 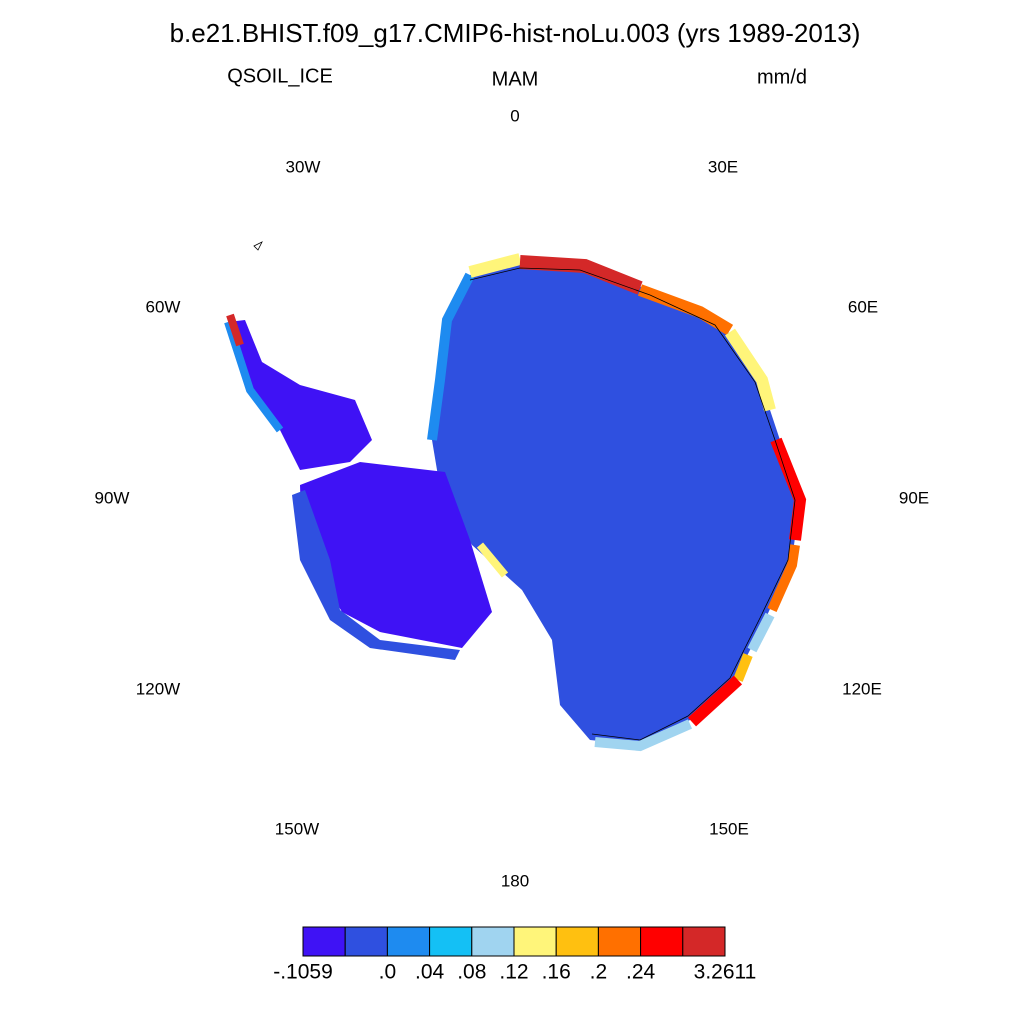 What do you see at coordinates (376, 575) in the screenshot?
I see `marie-byrd-edge` at bounding box center [376, 575].